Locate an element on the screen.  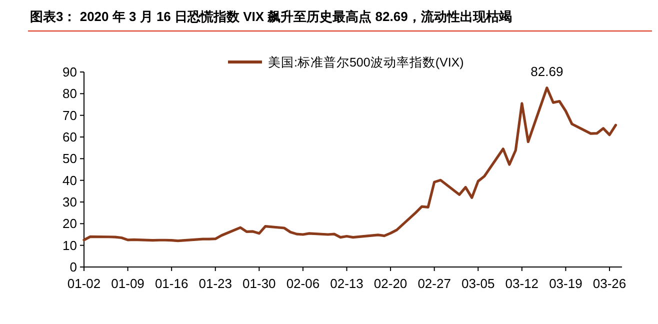
x-tick-label: 01-16 is located at coordinates (171, 283).